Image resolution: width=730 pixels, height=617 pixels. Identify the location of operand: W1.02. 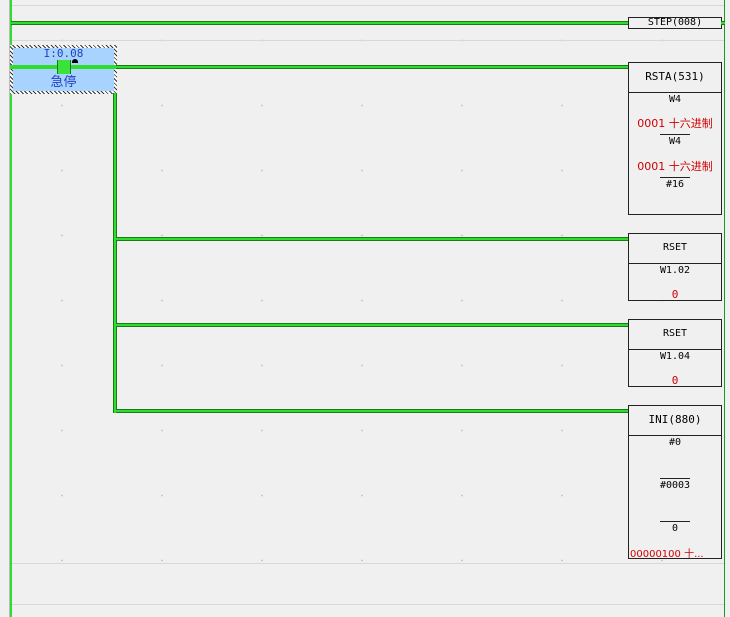
(675, 270).